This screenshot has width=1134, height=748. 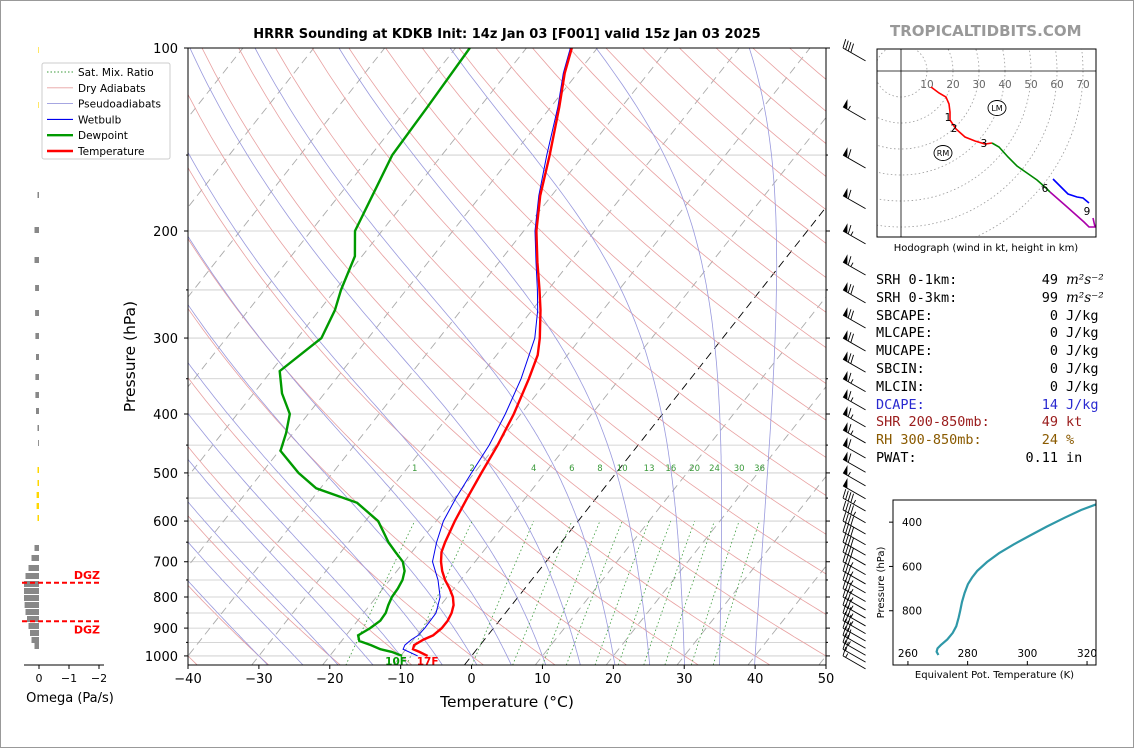 I want to click on mixing-ratio-label: 6, so click(x=571, y=469).